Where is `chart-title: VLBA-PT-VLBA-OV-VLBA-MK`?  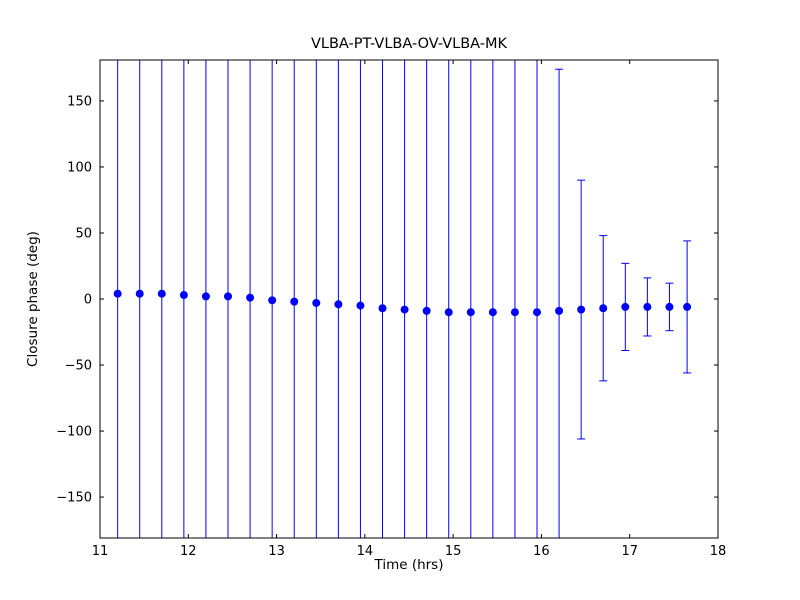 chart-title: VLBA-PT-VLBA-OV-VLBA-MK is located at coordinates (409, 44).